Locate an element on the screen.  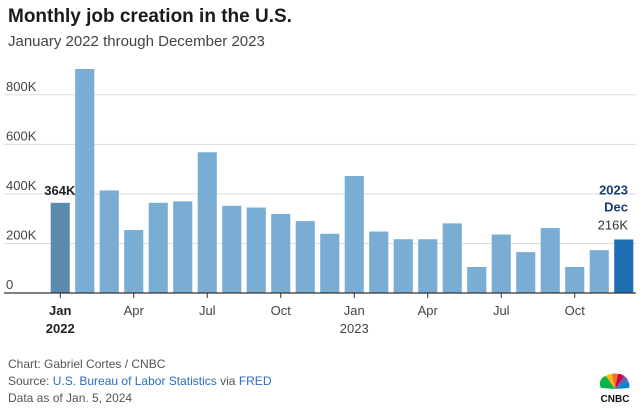
data-date-note: Data as of Jan. 5, 2024 is located at coordinates (70, 398).